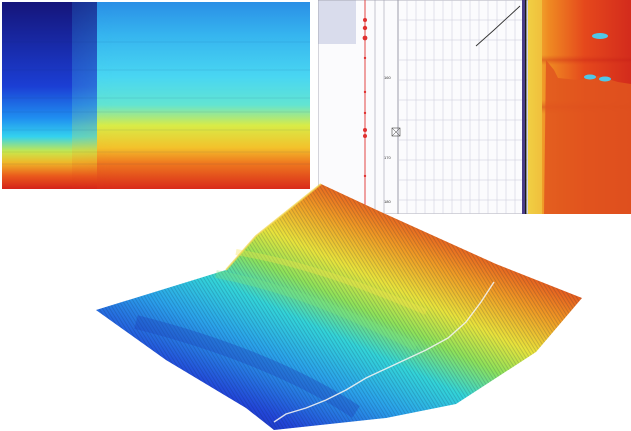 The image size is (631, 431). What do you see at coordinates (387, 77) in the screenshot?
I see `depth-label-1: 160` at bounding box center [387, 77].